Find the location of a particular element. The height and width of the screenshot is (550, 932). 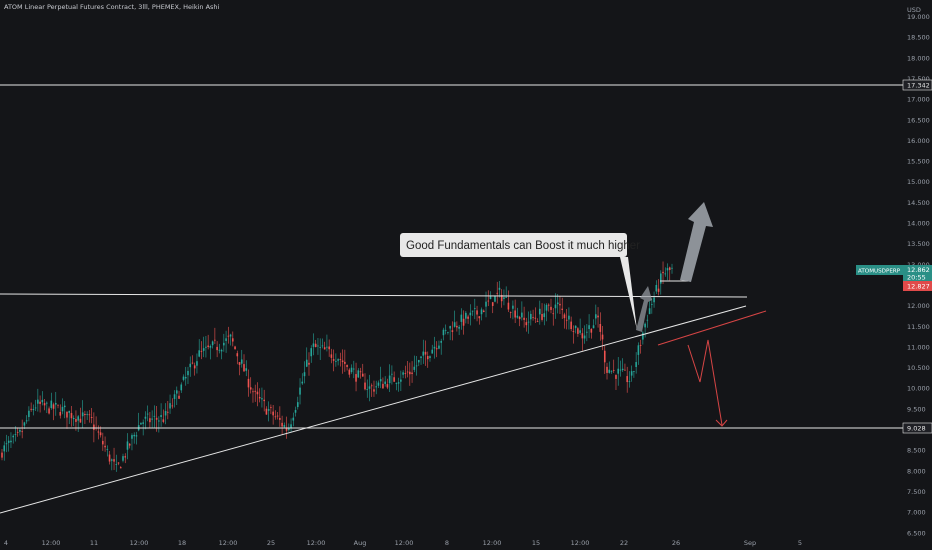

x-tick-label: 25 is located at coordinates (271, 543).